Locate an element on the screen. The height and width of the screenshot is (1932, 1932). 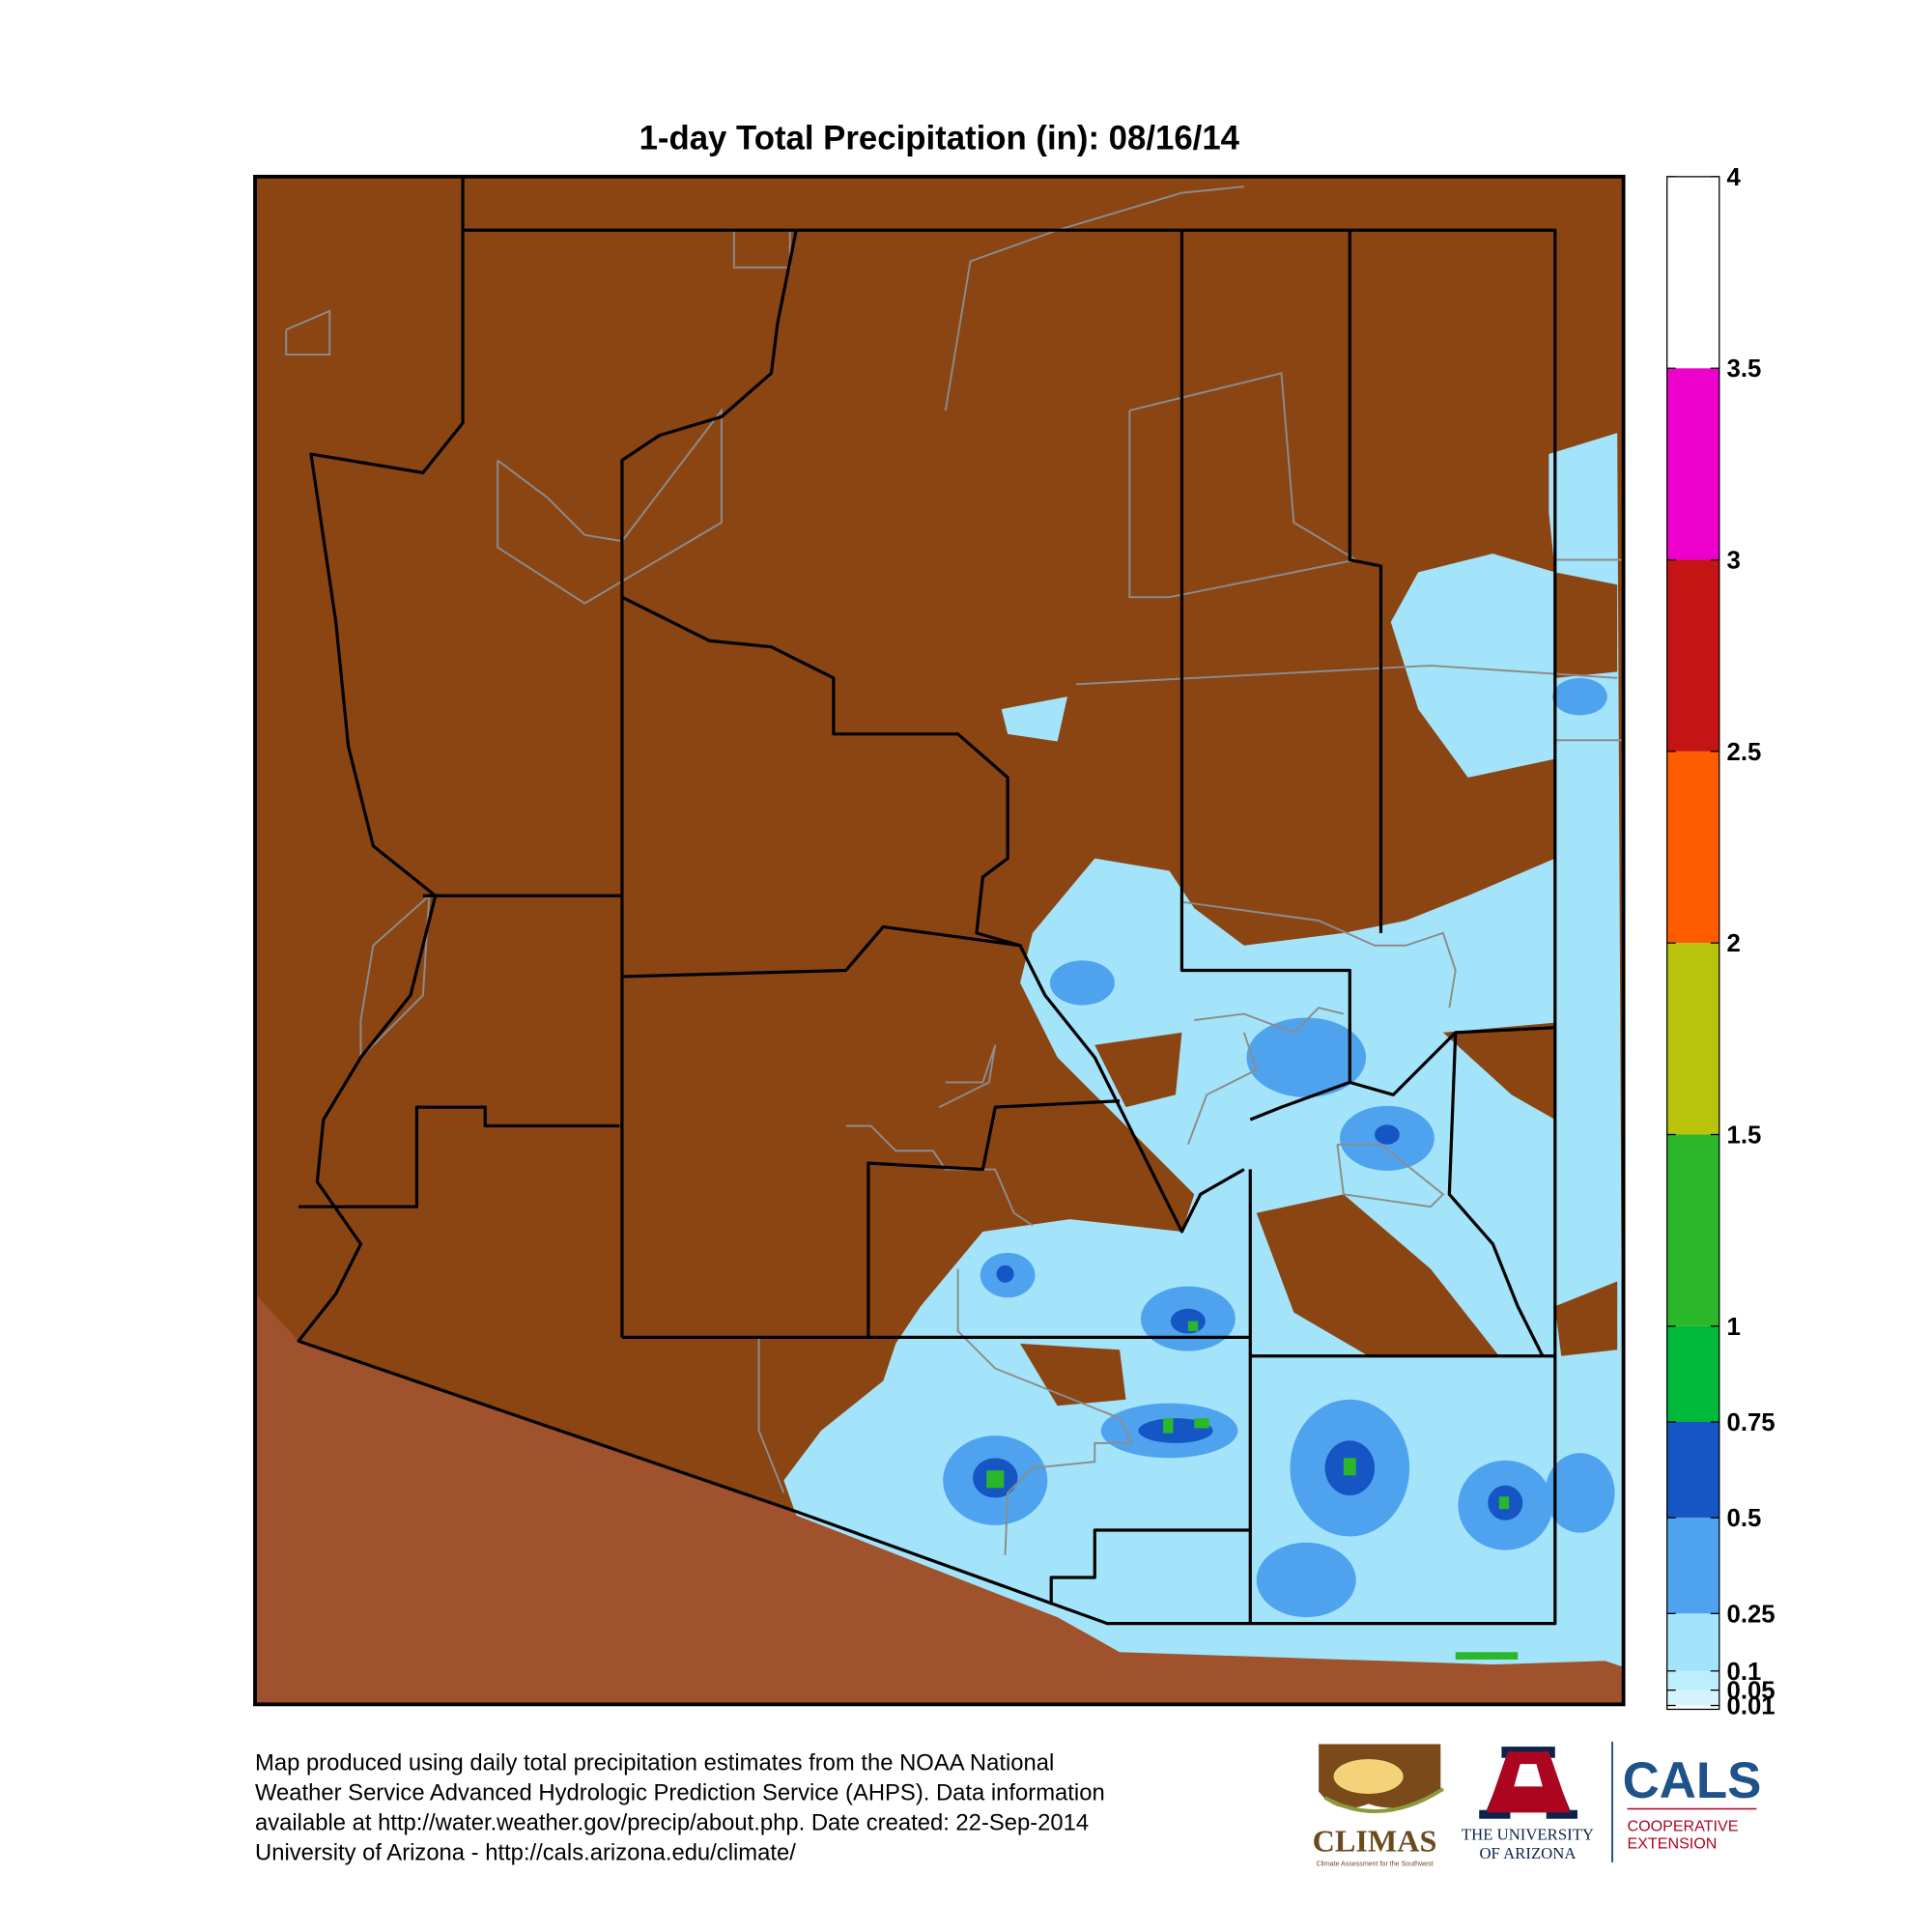
colorbar-tick-label: 2 is located at coordinates (1734, 943).